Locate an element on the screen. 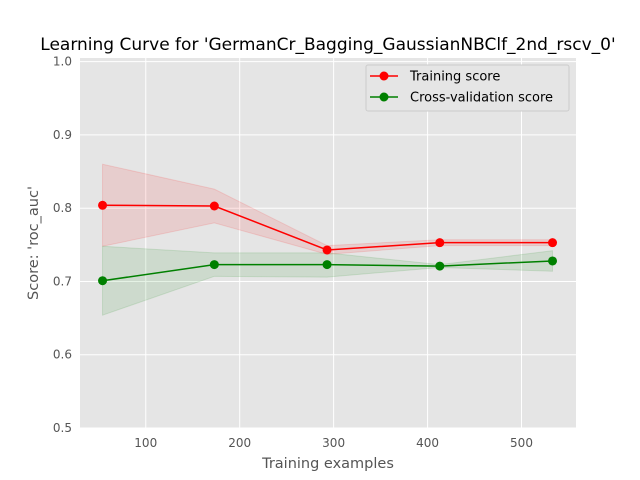  y-tick-label: 0.7 is located at coordinates (62, 281).